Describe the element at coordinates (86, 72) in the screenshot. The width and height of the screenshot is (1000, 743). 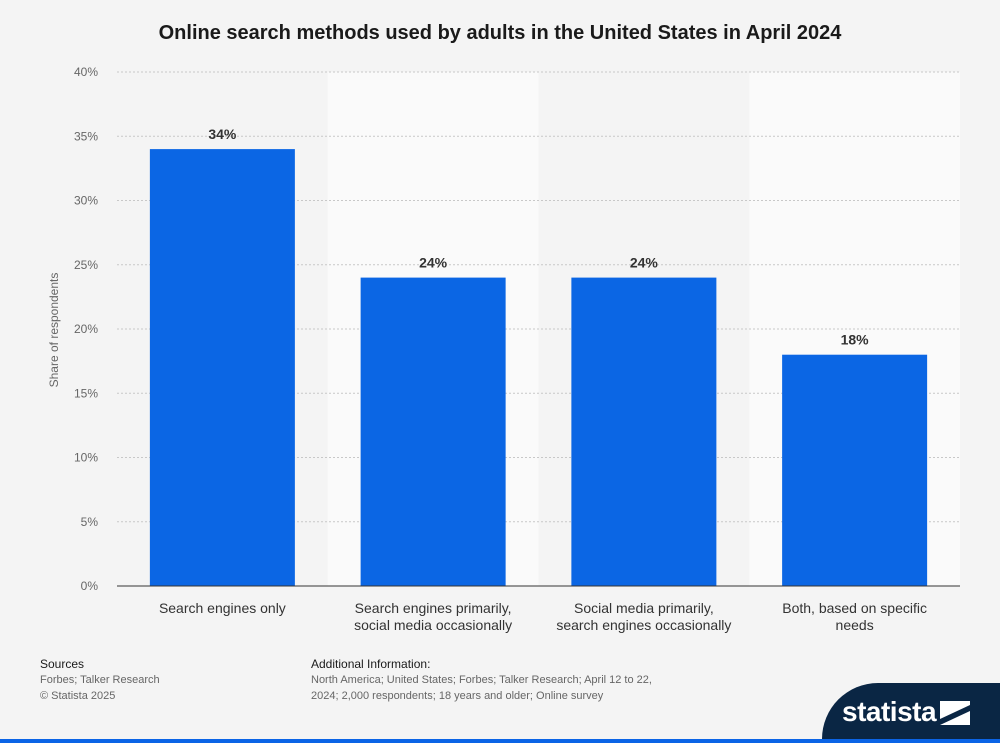
I see `y-tick-label: 40%` at that location.